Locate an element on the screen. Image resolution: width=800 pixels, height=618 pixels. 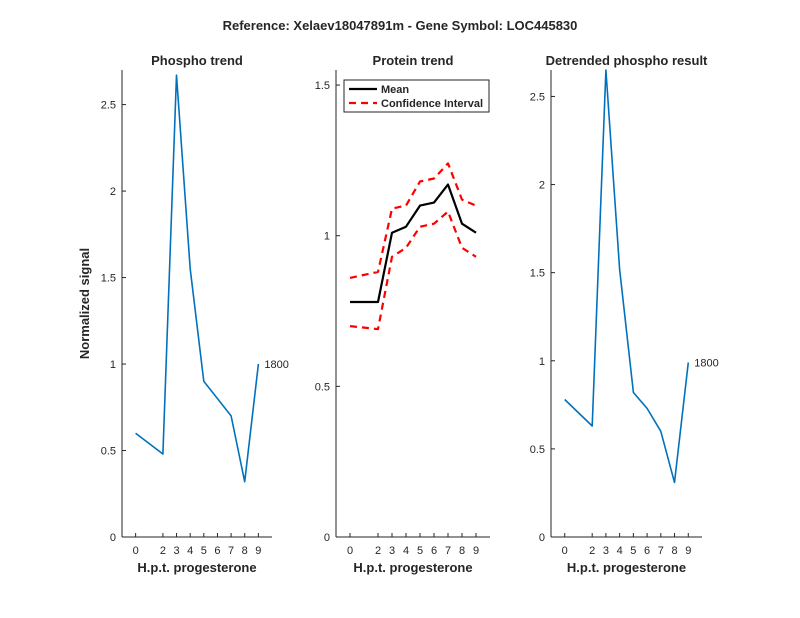
legend-label: Mean is located at coordinates (395, 90).